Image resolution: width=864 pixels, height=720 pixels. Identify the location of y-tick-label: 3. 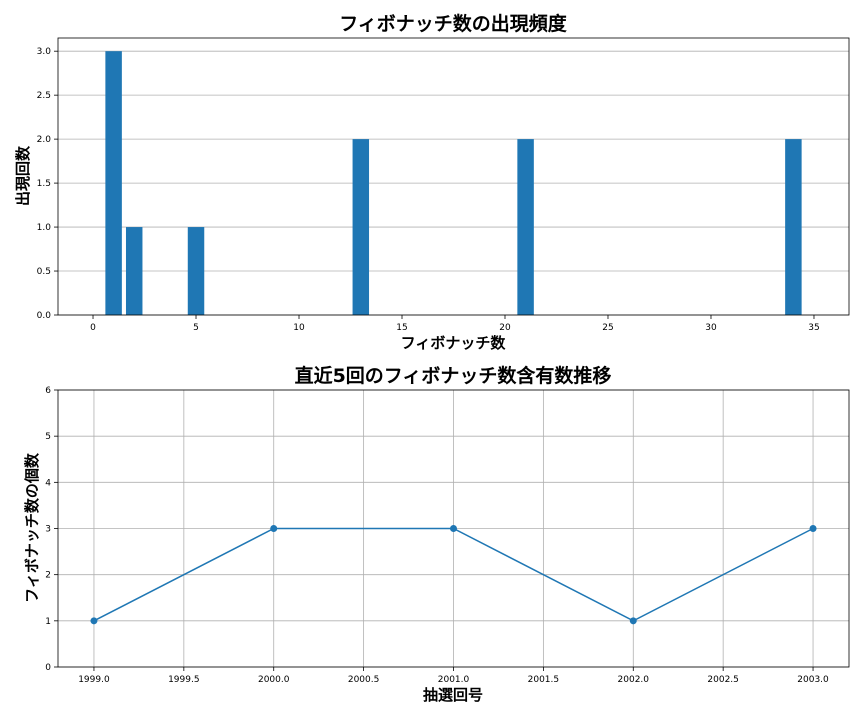
(48, 530).